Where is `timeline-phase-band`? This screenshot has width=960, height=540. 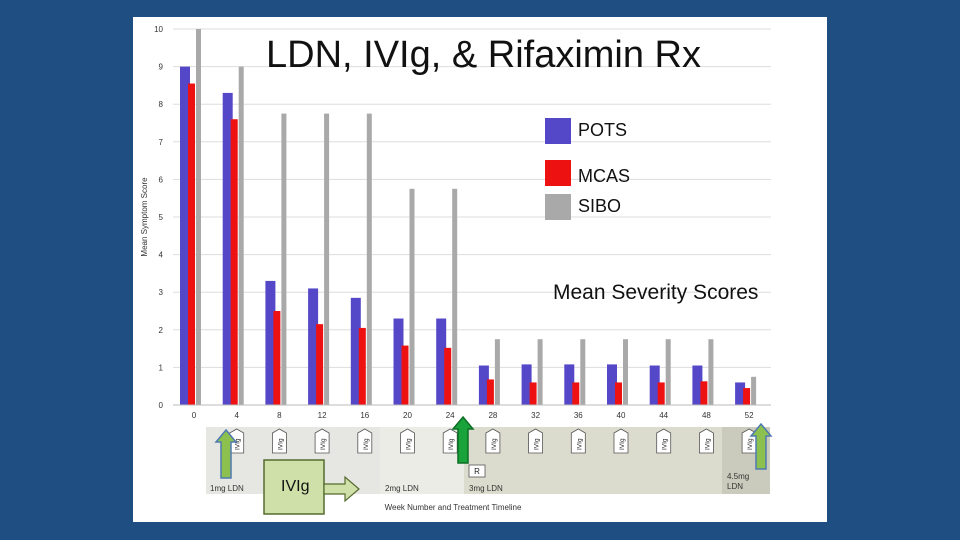
timeline-phase-band is located at coordinates (593, 460).